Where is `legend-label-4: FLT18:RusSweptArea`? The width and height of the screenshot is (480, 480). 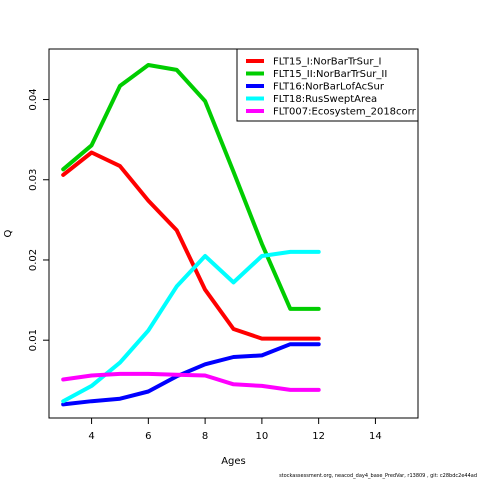
legend-label-4: FLT18:RusSweptArea is located at coordinates (325, 99).